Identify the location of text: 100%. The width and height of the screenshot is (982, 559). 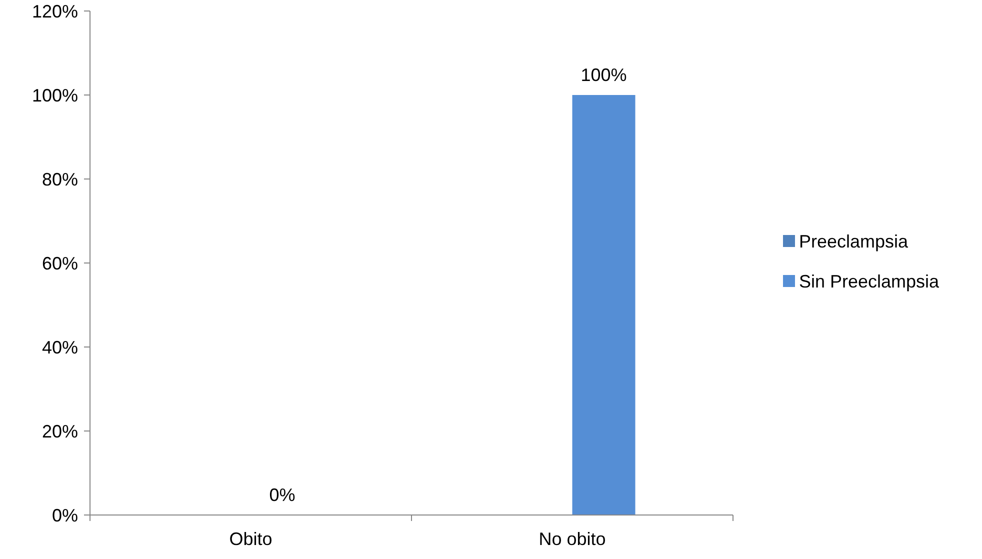
(603, 75).